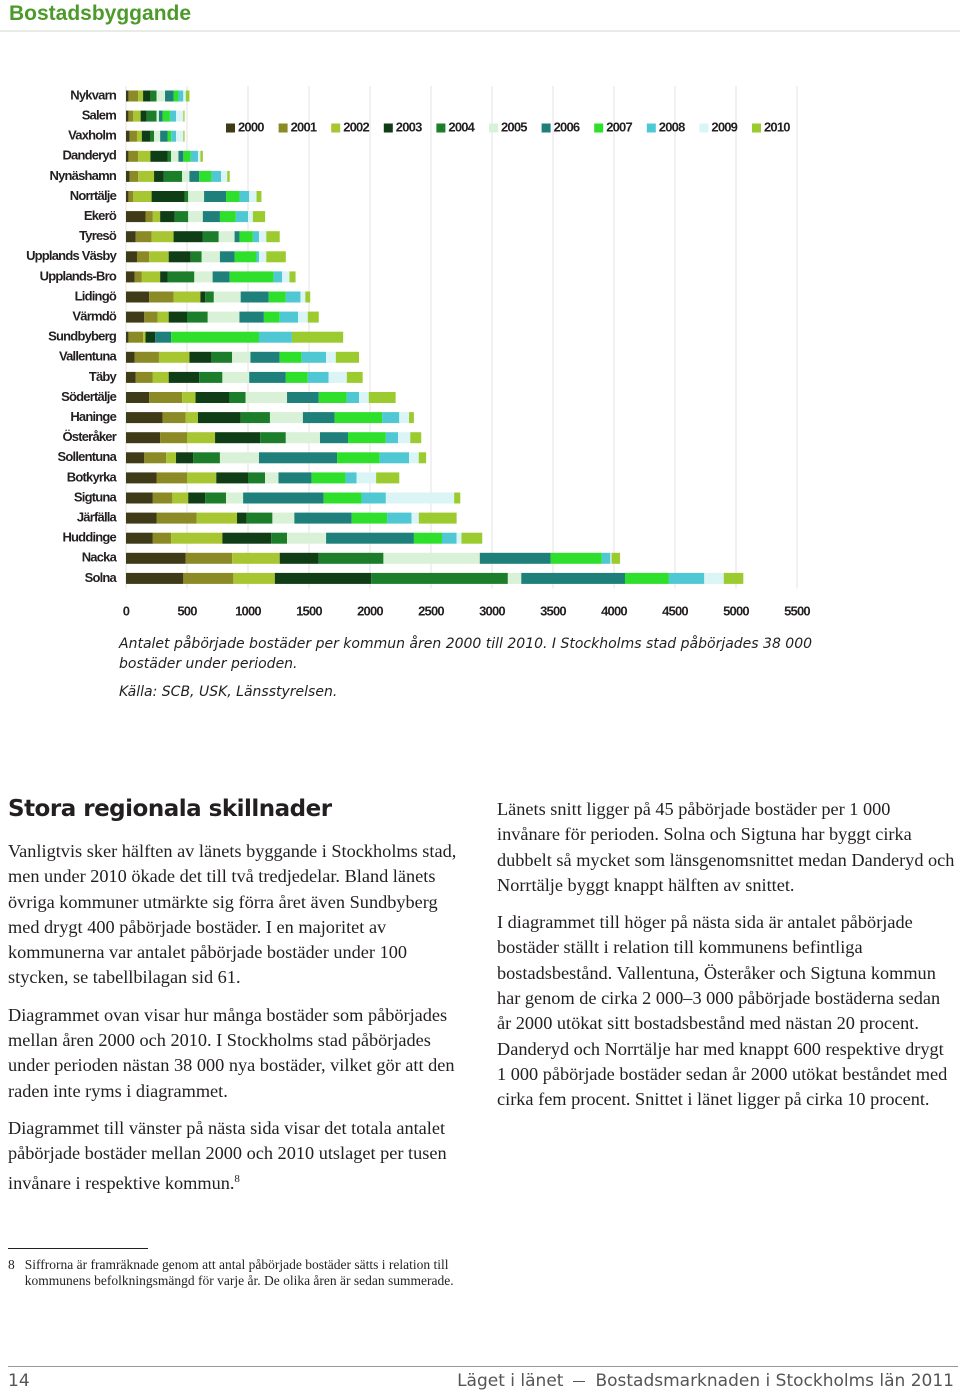  What do you see at coordinates (96, 496) in the screenshot?
I see `y-tick-label: Sigtuna` at bounding box center [96, 496].